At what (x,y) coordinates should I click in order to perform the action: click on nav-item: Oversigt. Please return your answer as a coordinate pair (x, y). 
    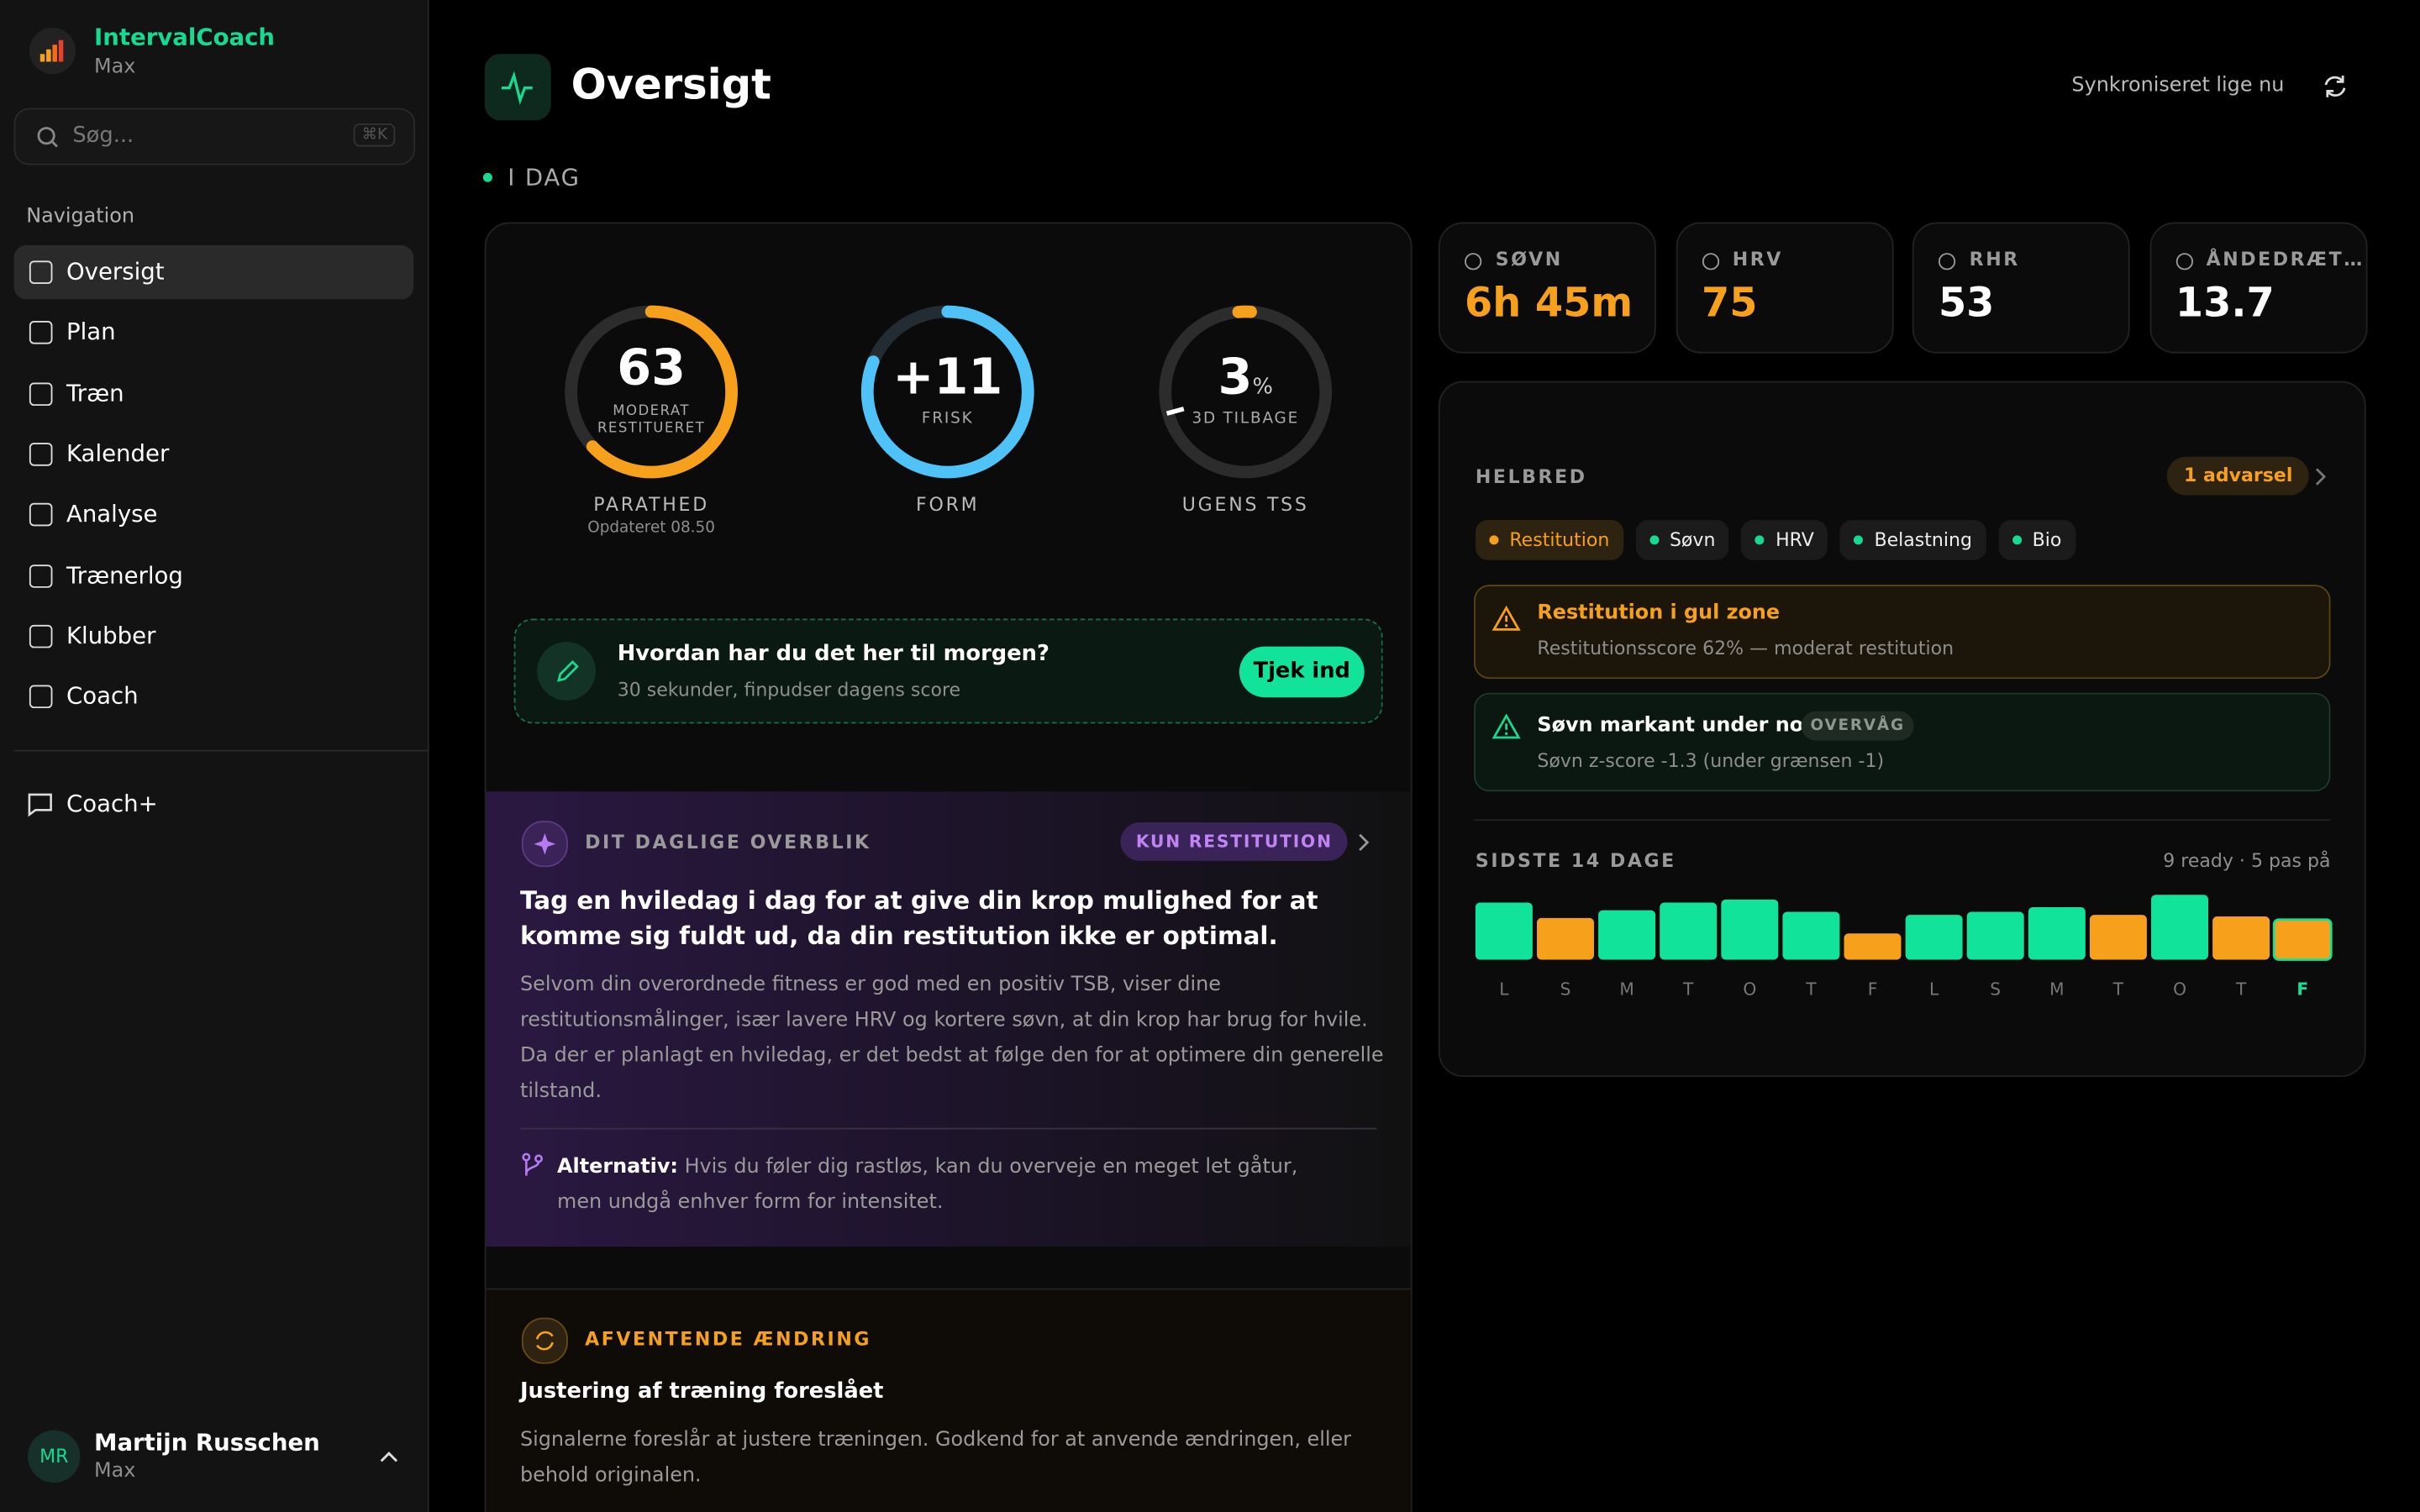
    Looking at the image, I should click on (214, 272).